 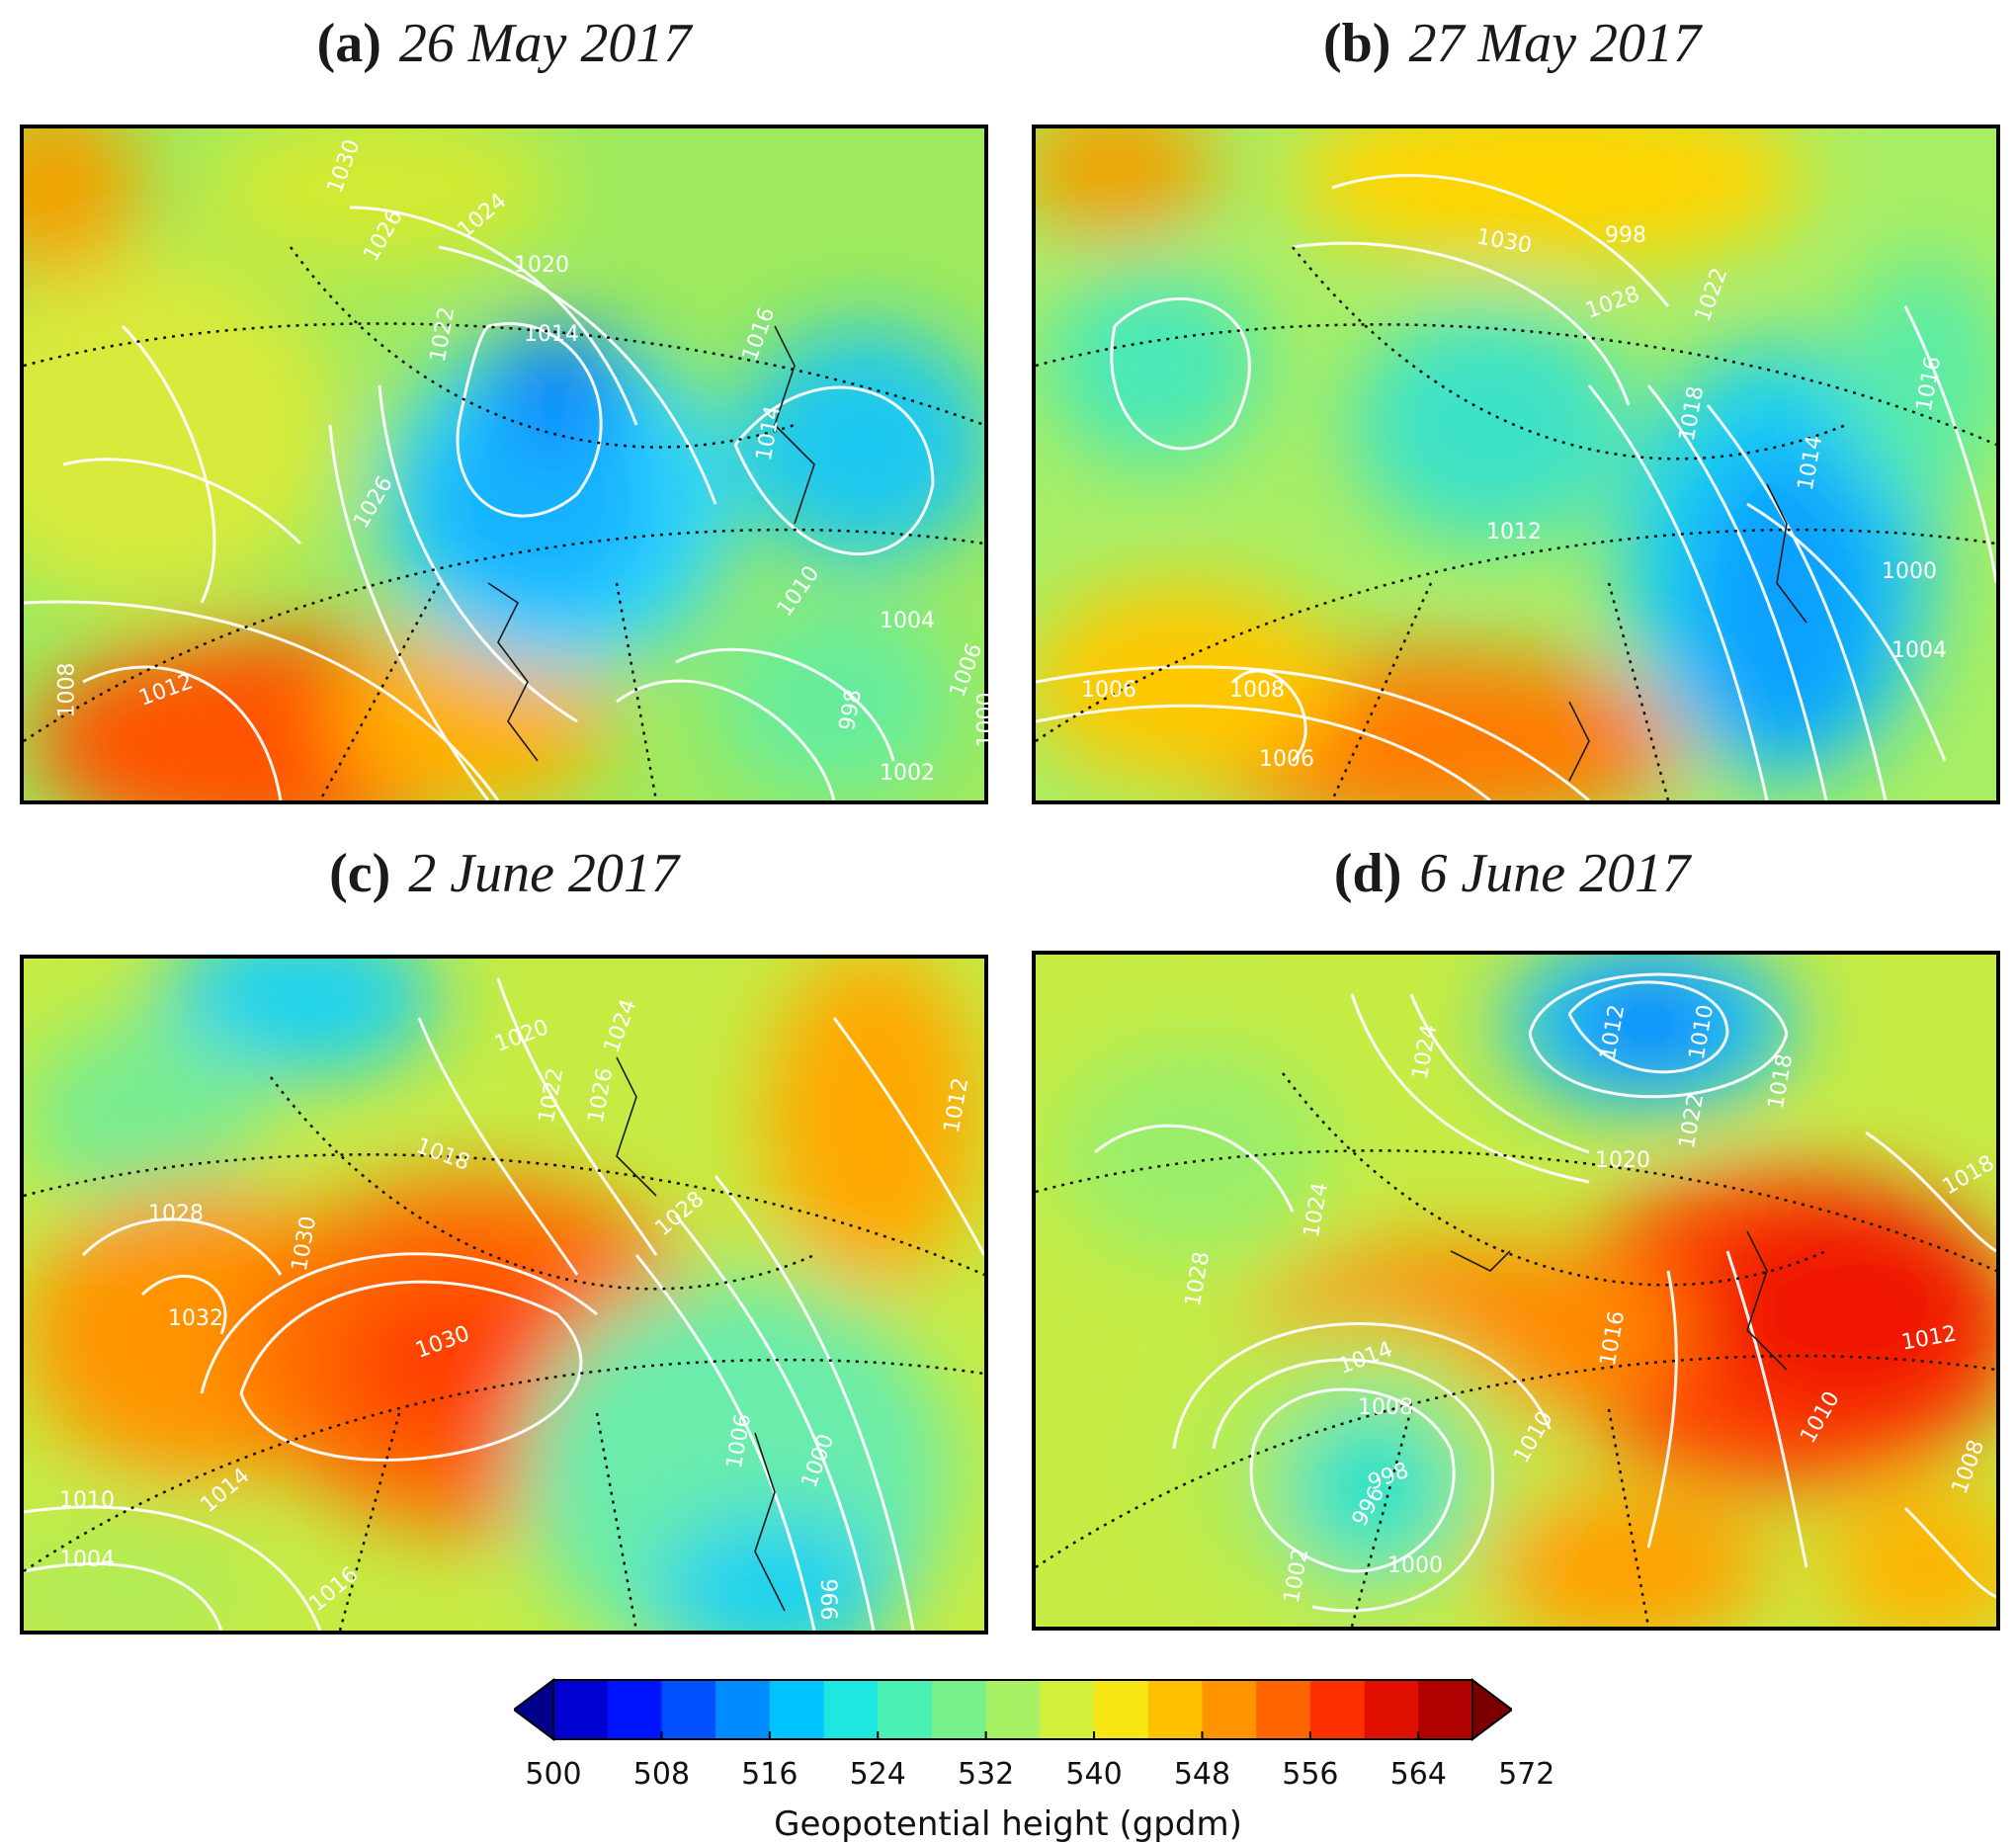 I want to click on panel-a-tag: (a), so click(x=348, y=43).